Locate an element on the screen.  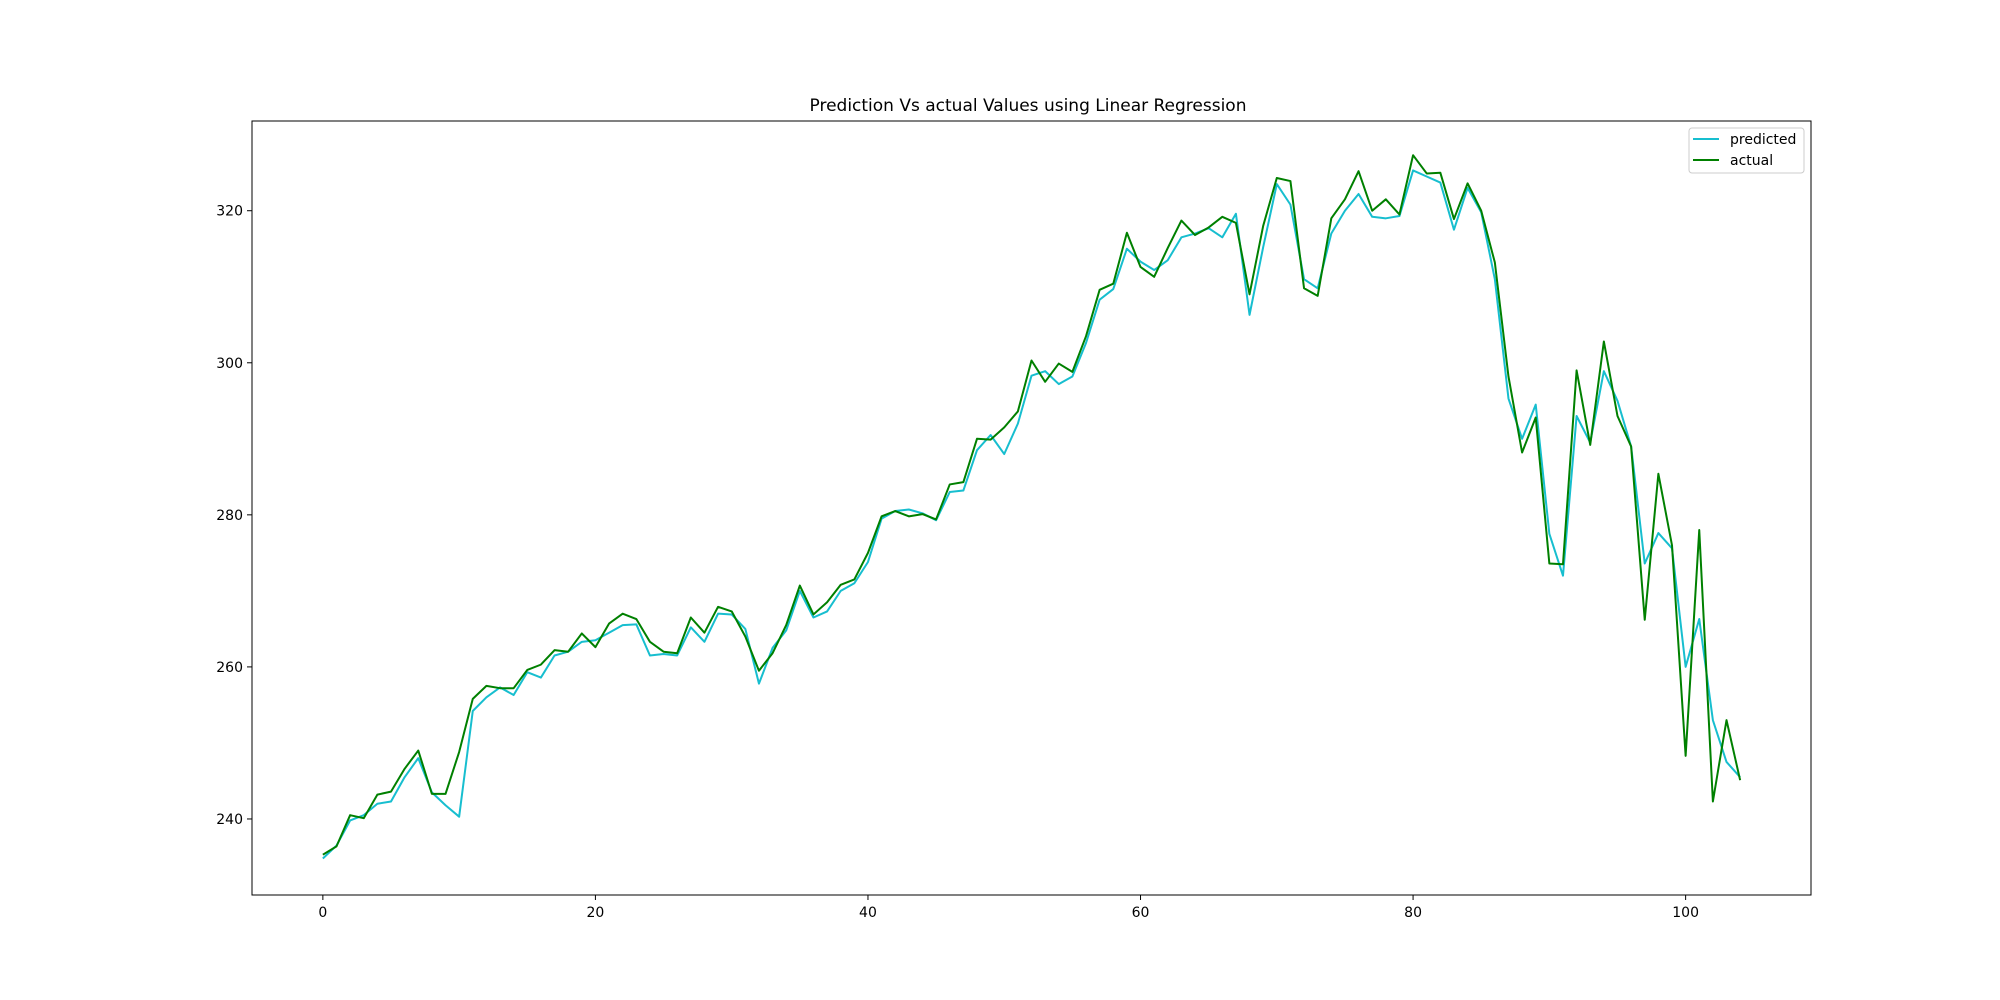
legend-label-predicted: predicted is located at coordinates (1763, 140).